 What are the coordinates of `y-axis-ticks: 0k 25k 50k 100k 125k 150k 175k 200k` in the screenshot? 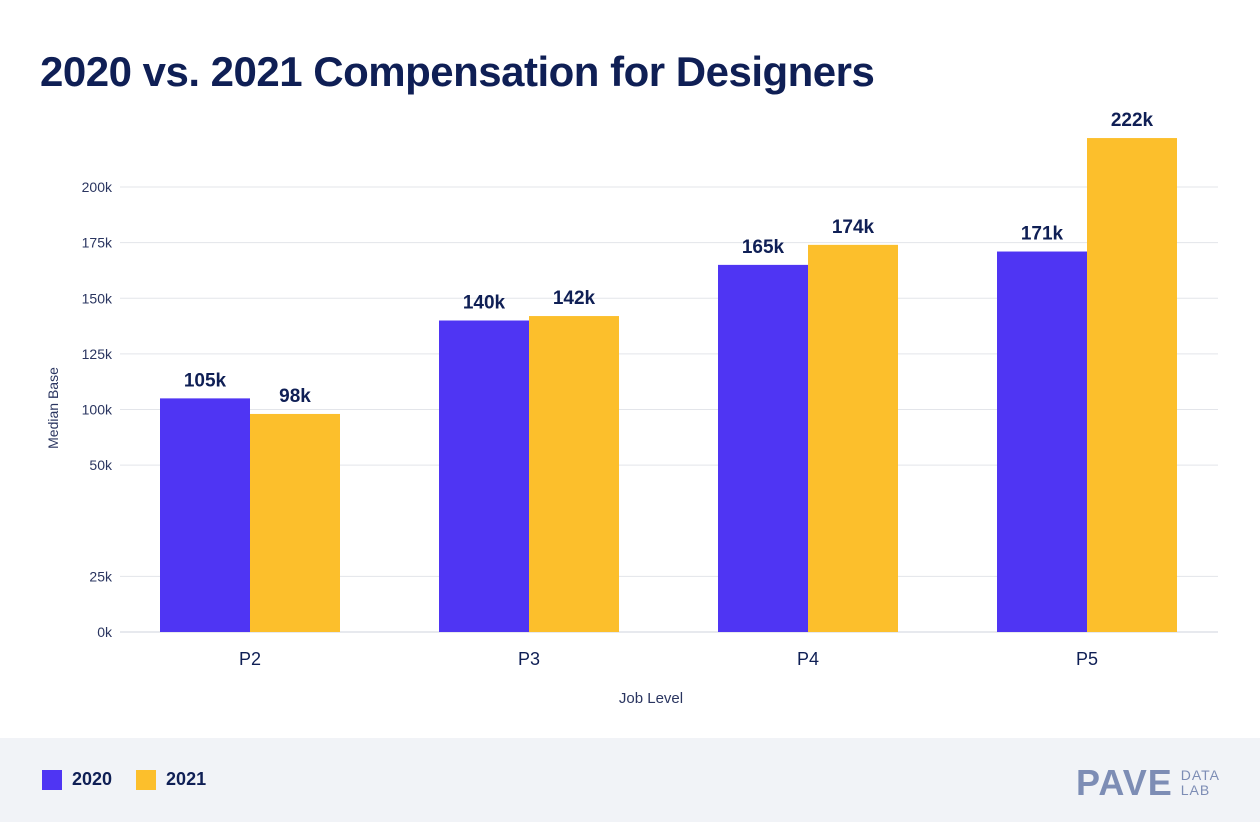 It's located at (97, 409).